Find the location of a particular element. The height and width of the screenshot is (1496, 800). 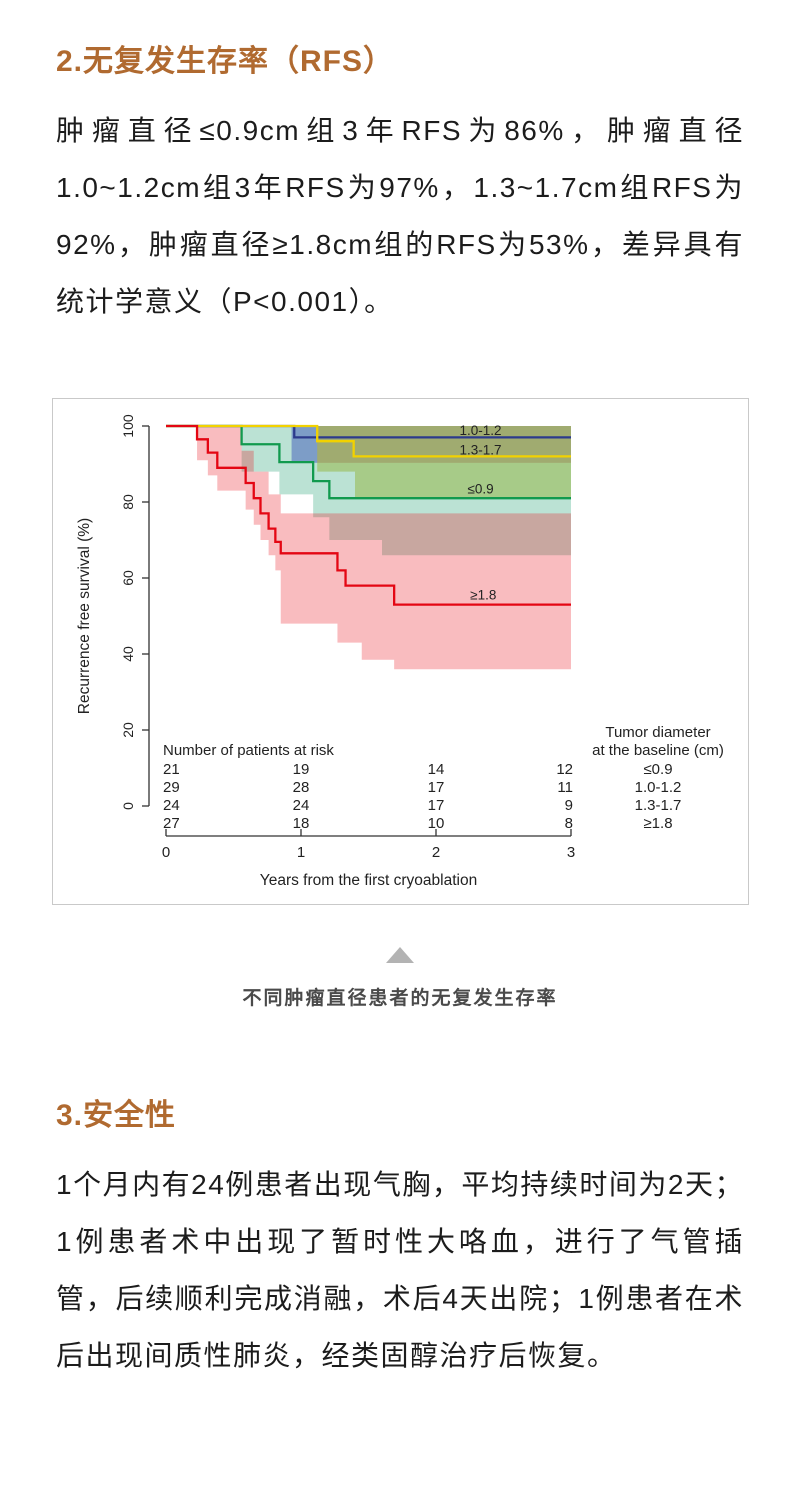

section-heading-safety: 3.安全性 is located at coordinates (116, 1115).